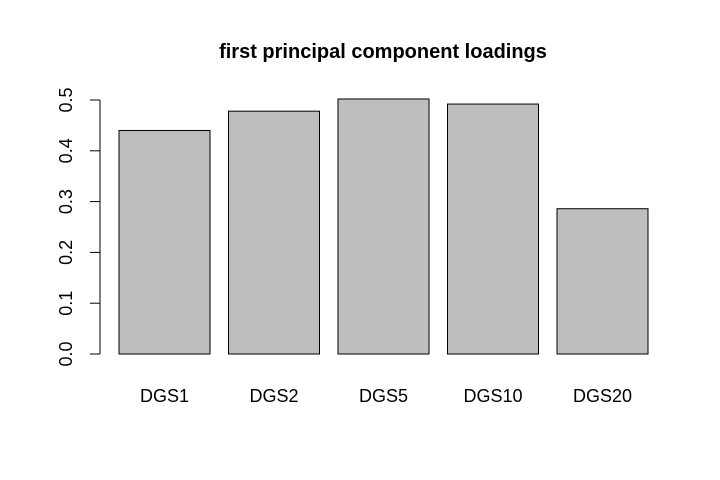 The height and width of the screenshot is (480, 720). Describe the element at coordinates (78, 227) in the screenshot. I see `y-axis: 0.0 0.1 0.2 0.3 0.4 0.5` at that location.